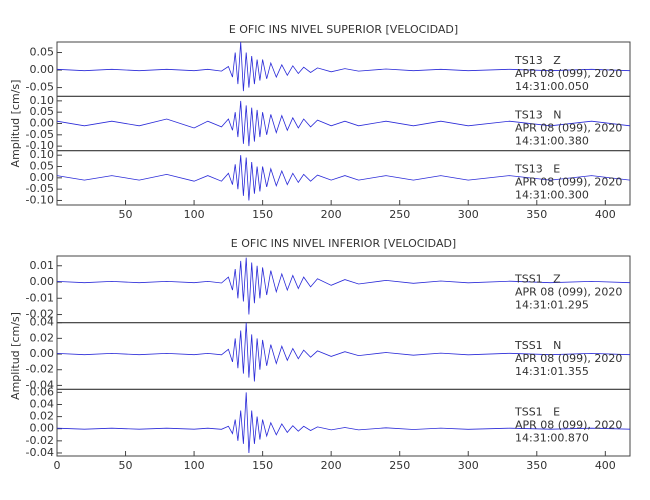  Describe the element at coordinates (552, 86) in the screenshot. I see `time-label: 14:31:00.050` at that location.